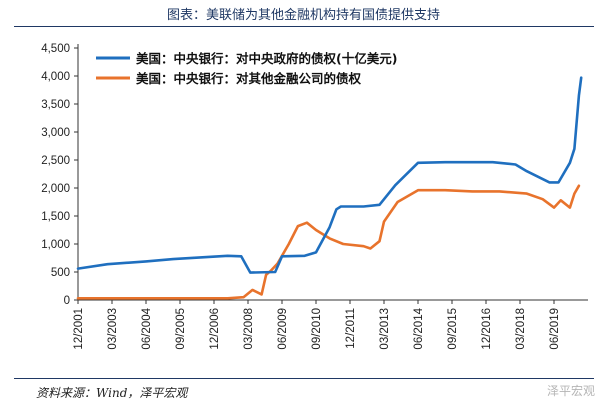 This screenshot has width=607, height=404. What do you see at coordinates (304, 378) in the screenshot?
I see `bottom-divider` at bounding box center [304, 378].